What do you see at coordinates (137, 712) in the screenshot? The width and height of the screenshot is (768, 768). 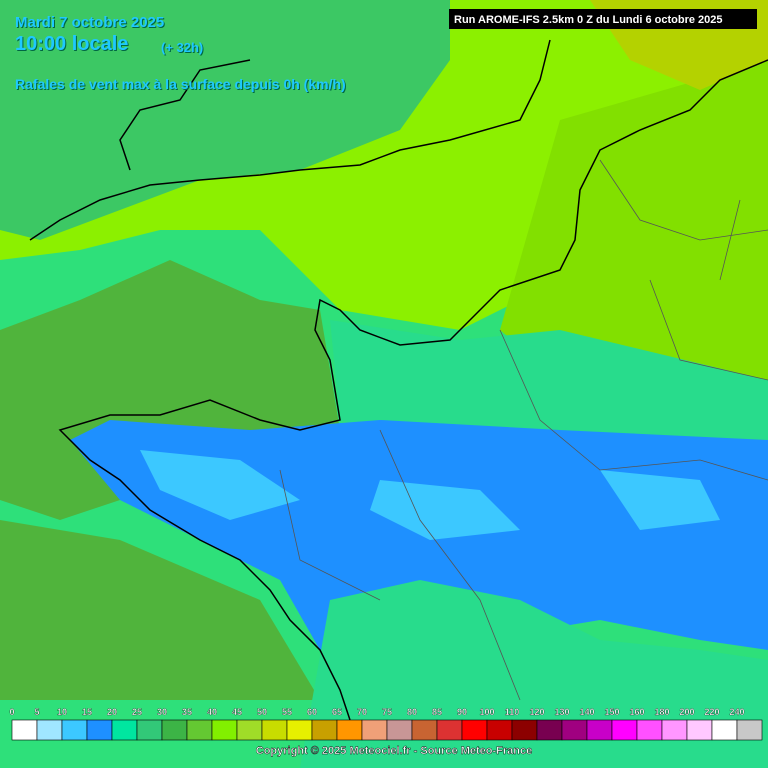 I see `legend-label: 25` at bounding box center [137, 712].